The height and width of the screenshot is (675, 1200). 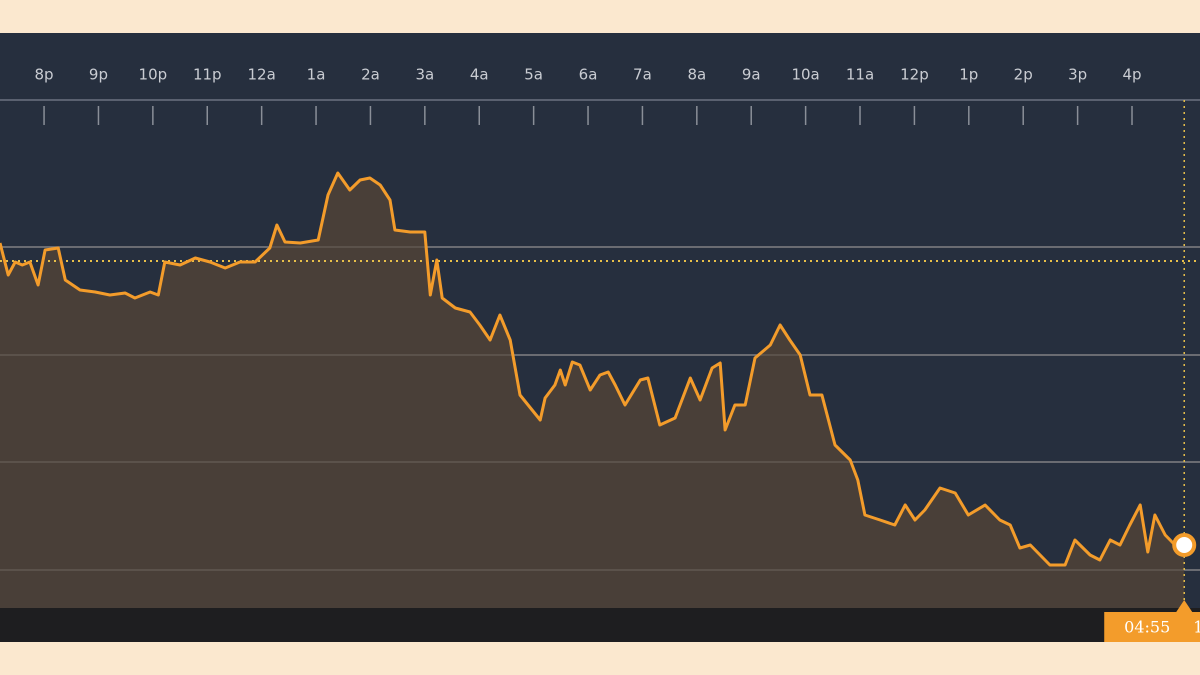 I want to click on x-tick-label: 5a, so click(x=533, y=75).